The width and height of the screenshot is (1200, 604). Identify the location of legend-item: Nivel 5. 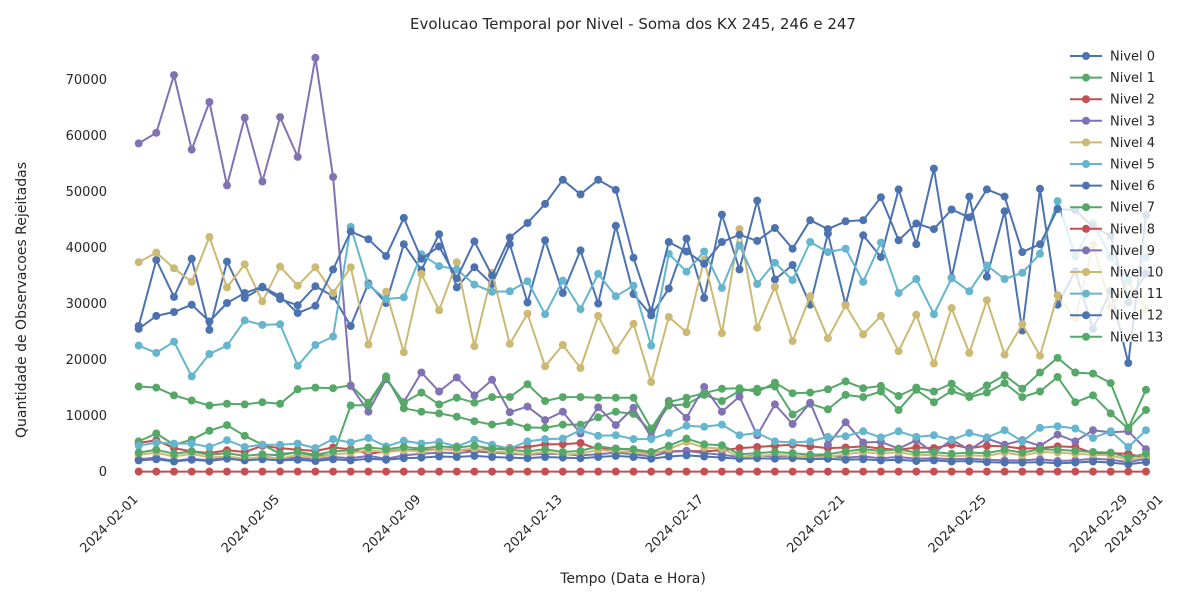
(1112, 165).